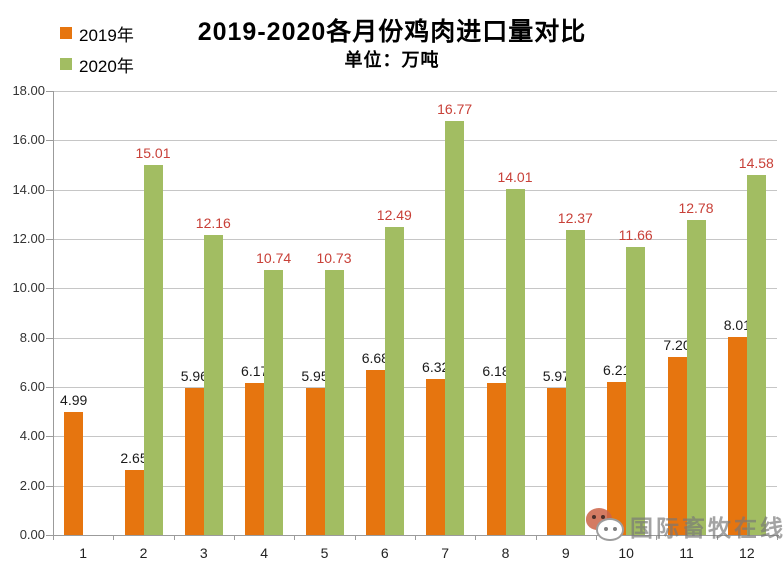 This screenshot has height=569, width=784. I want to click on x-tick-label-month-11: 11, so click(686, 553).